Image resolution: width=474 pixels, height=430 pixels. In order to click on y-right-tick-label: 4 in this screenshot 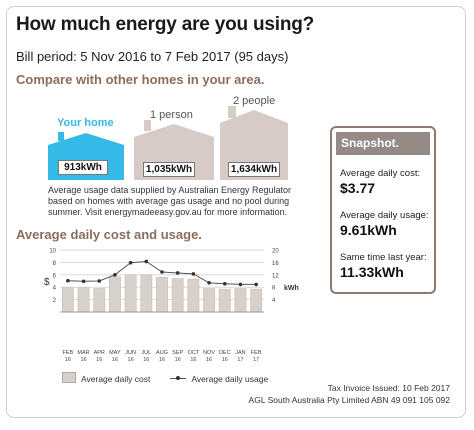, I will do `click(274, 301)`.